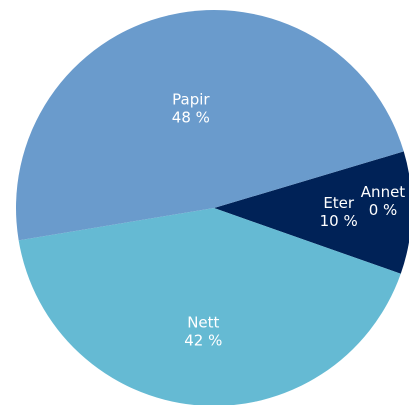 Image resolution: width=409 pixels, height=405 pixels. I want to click on slice-label-nett: Nett, so click(203, 322).